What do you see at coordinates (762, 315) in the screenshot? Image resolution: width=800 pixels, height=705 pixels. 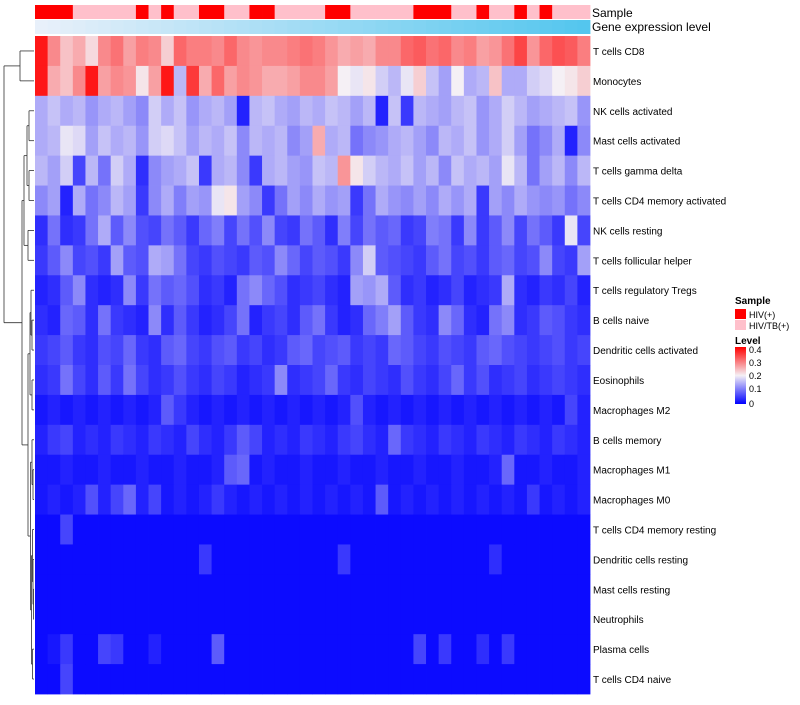 I see `legend-label-hiv: HIV(+)` at bounding box center [762, 315].